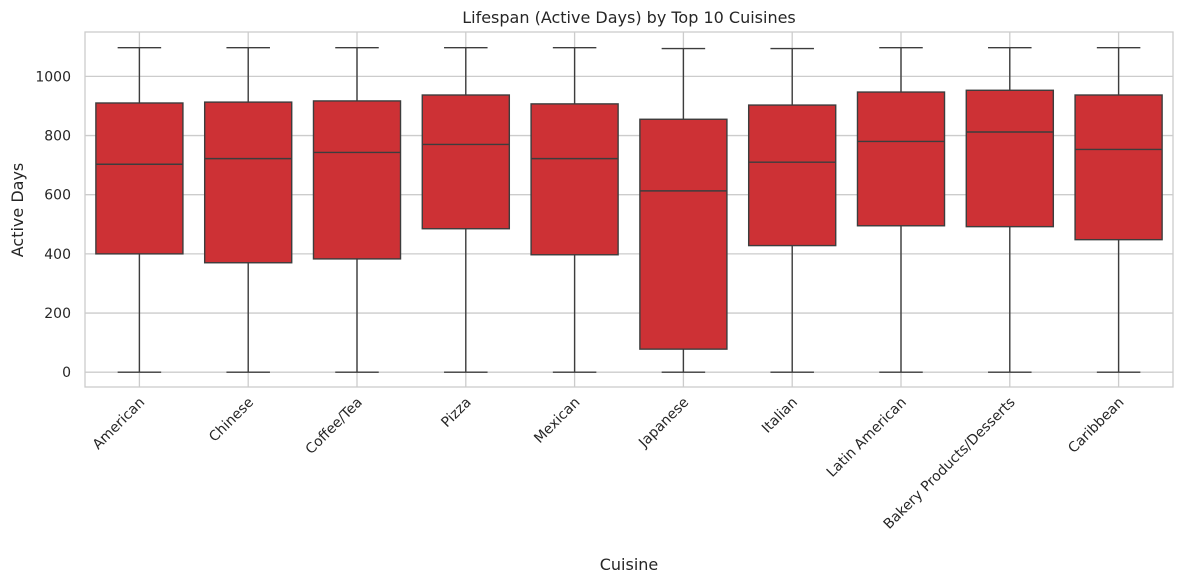 The width and height of the screenshot is (1184, 584). I want to click on x-tick-label: Bakery Products/Desserts, so click(950, 464).